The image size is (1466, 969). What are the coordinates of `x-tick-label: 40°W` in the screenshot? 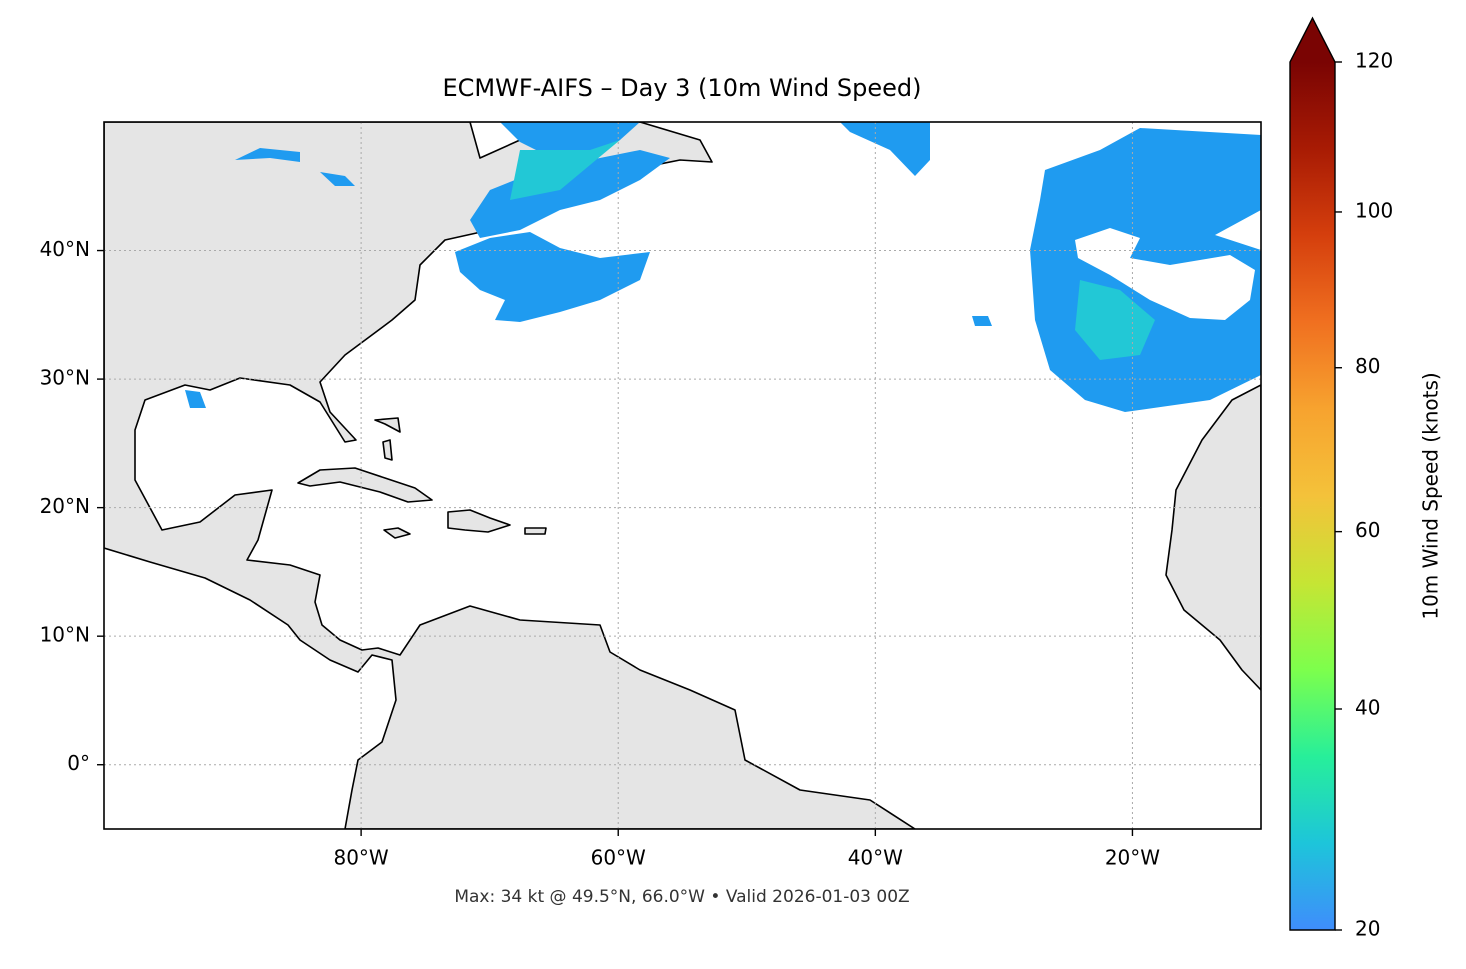 It's located at (875, 858).